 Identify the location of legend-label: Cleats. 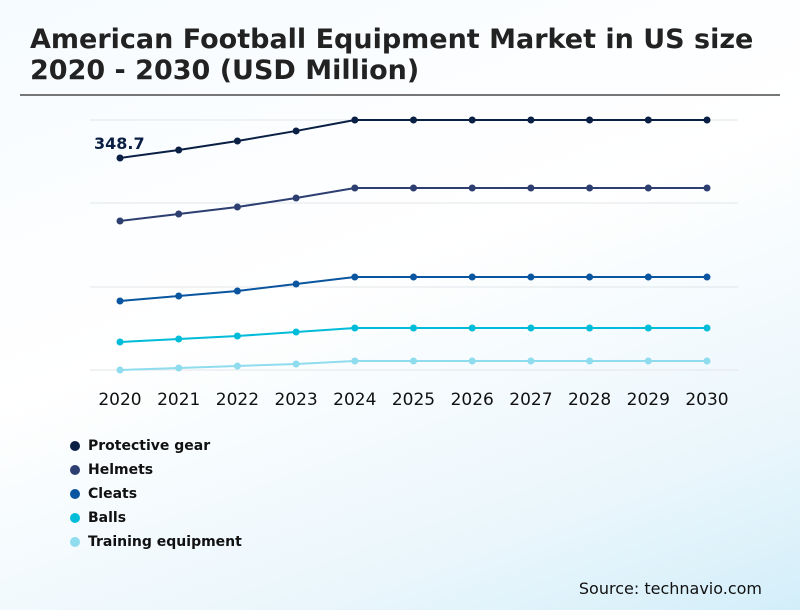
(113, 494).